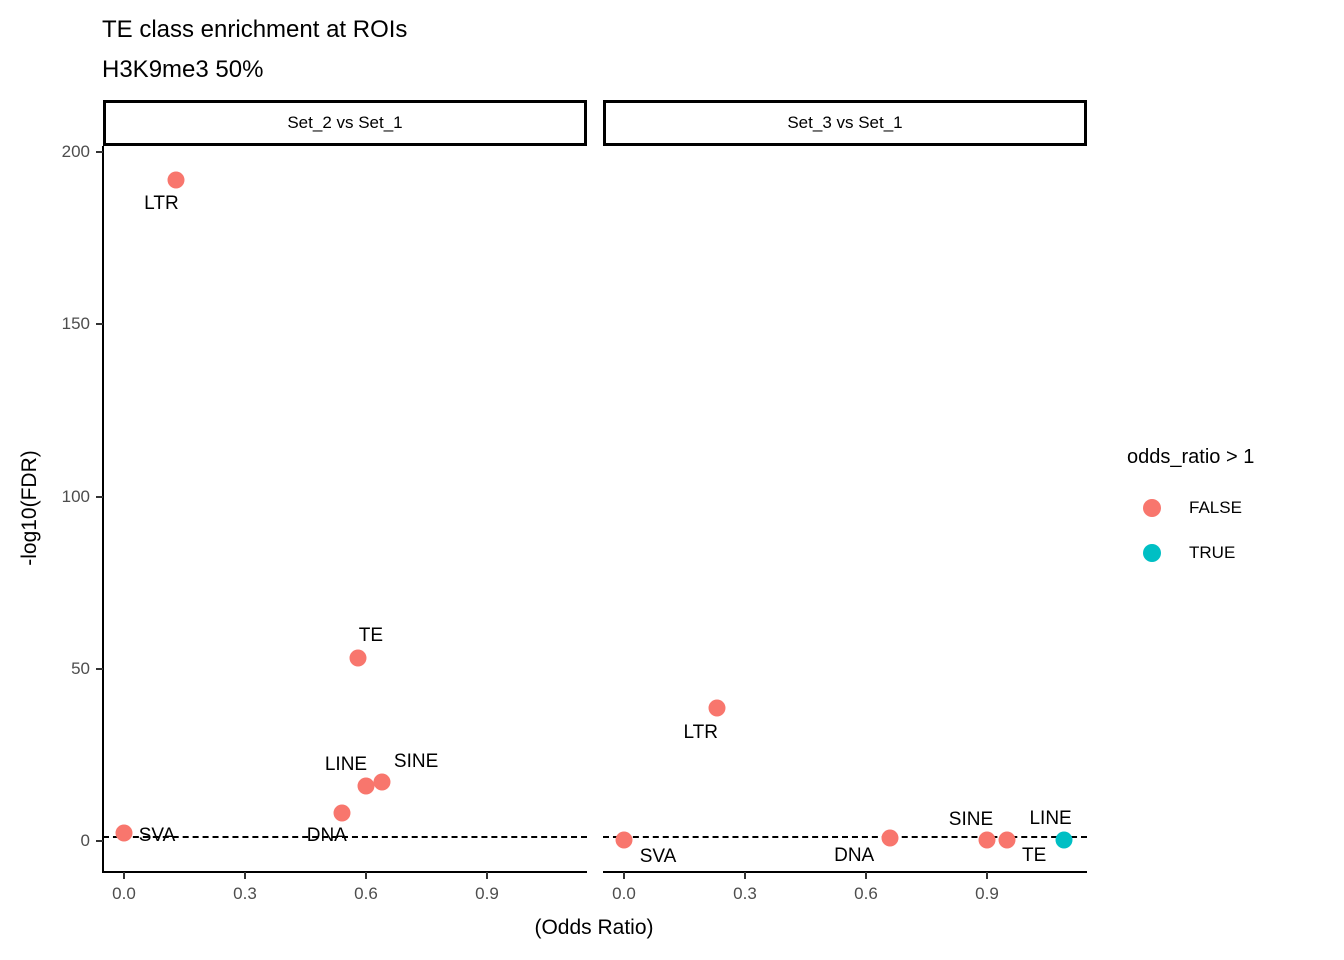  What do you see at coordinates (85, 840) in the screenshot?
I see `y-tick-label: 0` at bounding box center [85, 840].